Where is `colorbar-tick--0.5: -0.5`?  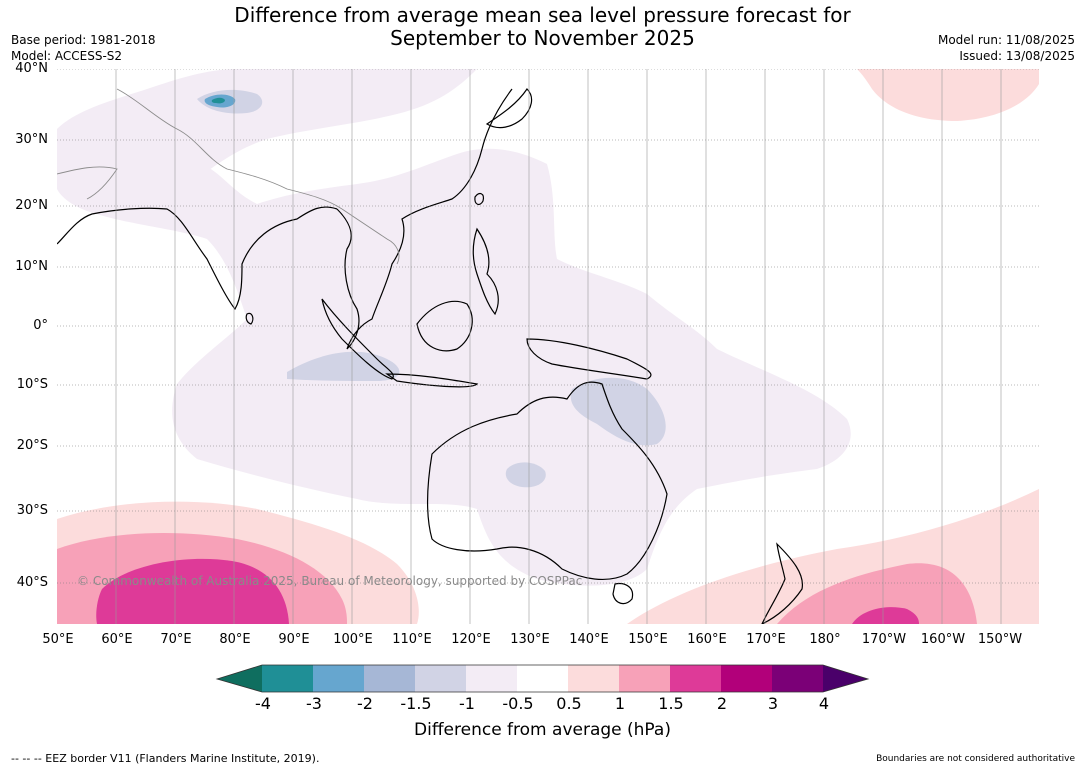
colorbar-tick--0.5: -0.5 is located at coordinates (518, 703).